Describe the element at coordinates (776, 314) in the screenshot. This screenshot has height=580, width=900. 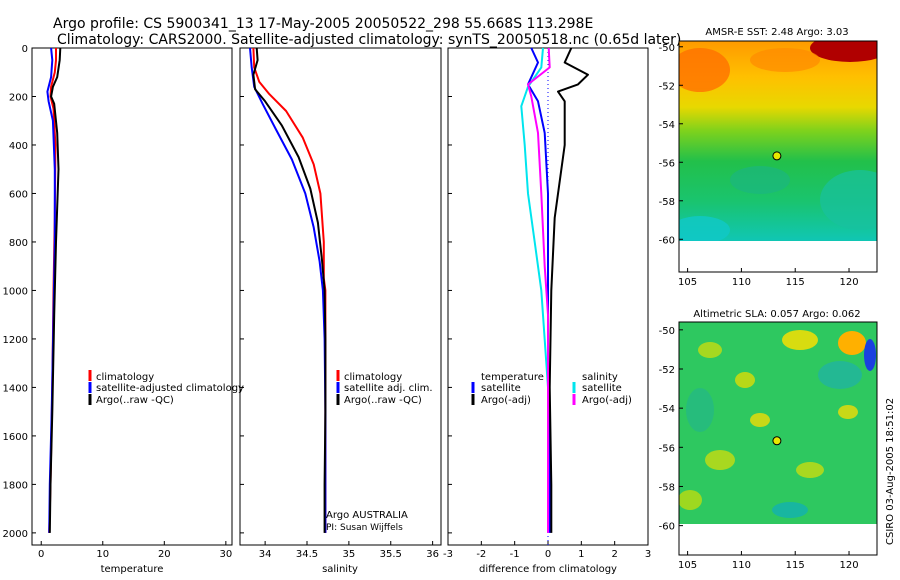
I see `sla-map-title: Altimetric SLA: 0.057 Argo: 0.062` at that location.